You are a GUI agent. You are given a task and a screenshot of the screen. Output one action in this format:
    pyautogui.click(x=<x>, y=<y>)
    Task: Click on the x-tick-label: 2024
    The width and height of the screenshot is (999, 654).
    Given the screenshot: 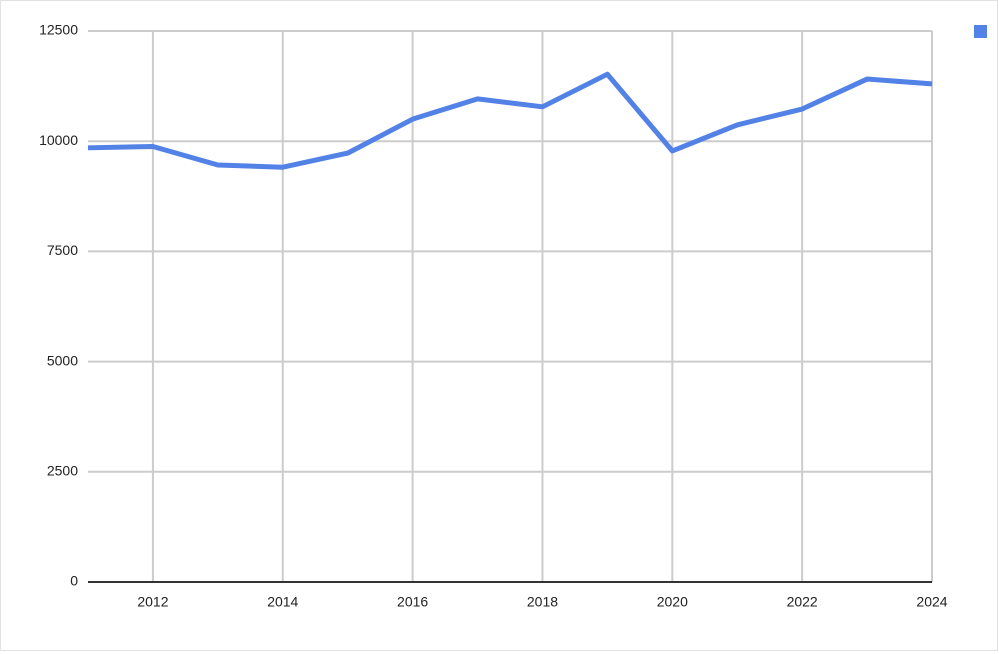 What is the action you would take?
    pyautogui.click(x=931, y=602)
    